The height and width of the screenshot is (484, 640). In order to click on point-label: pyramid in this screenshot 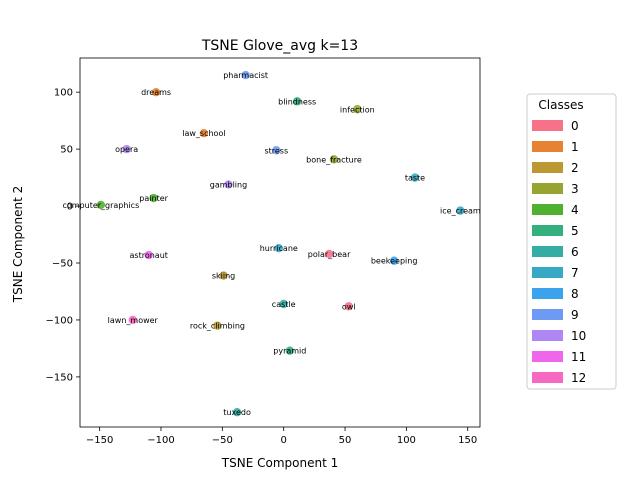, I will do `click(289, 351)`.